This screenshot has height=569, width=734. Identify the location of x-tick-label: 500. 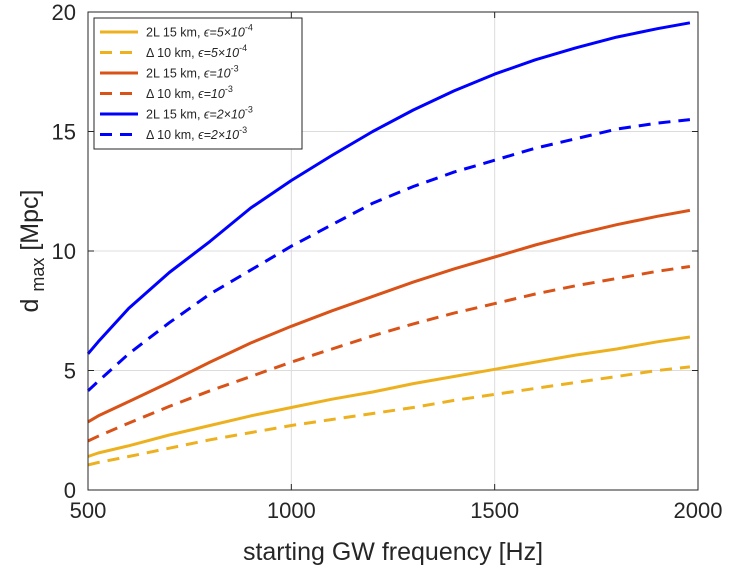
(88, 510).